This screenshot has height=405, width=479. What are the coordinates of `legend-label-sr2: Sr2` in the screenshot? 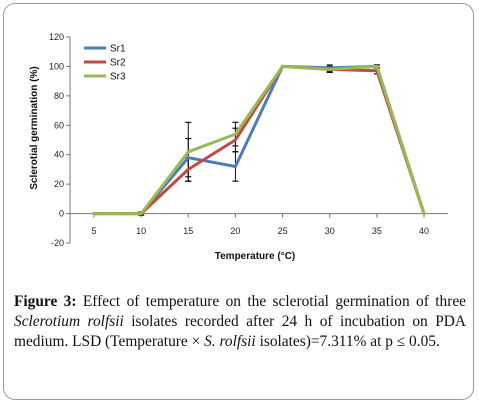 It's located at (118, 63).